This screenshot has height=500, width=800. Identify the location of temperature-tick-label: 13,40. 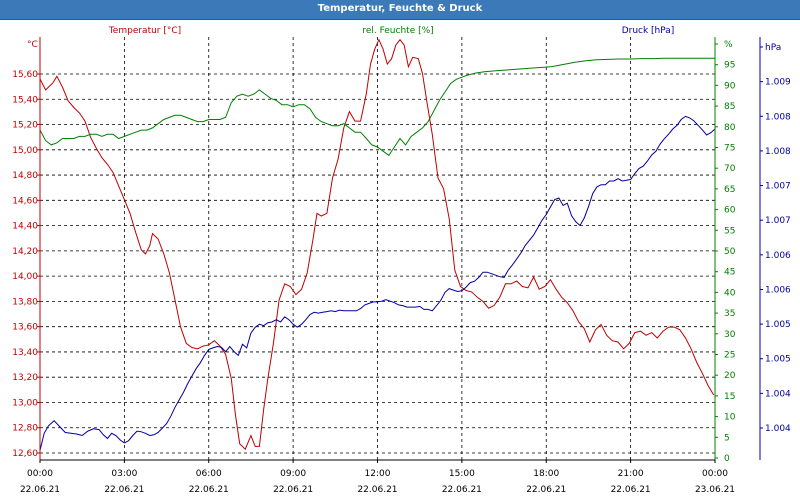
(25, 353).